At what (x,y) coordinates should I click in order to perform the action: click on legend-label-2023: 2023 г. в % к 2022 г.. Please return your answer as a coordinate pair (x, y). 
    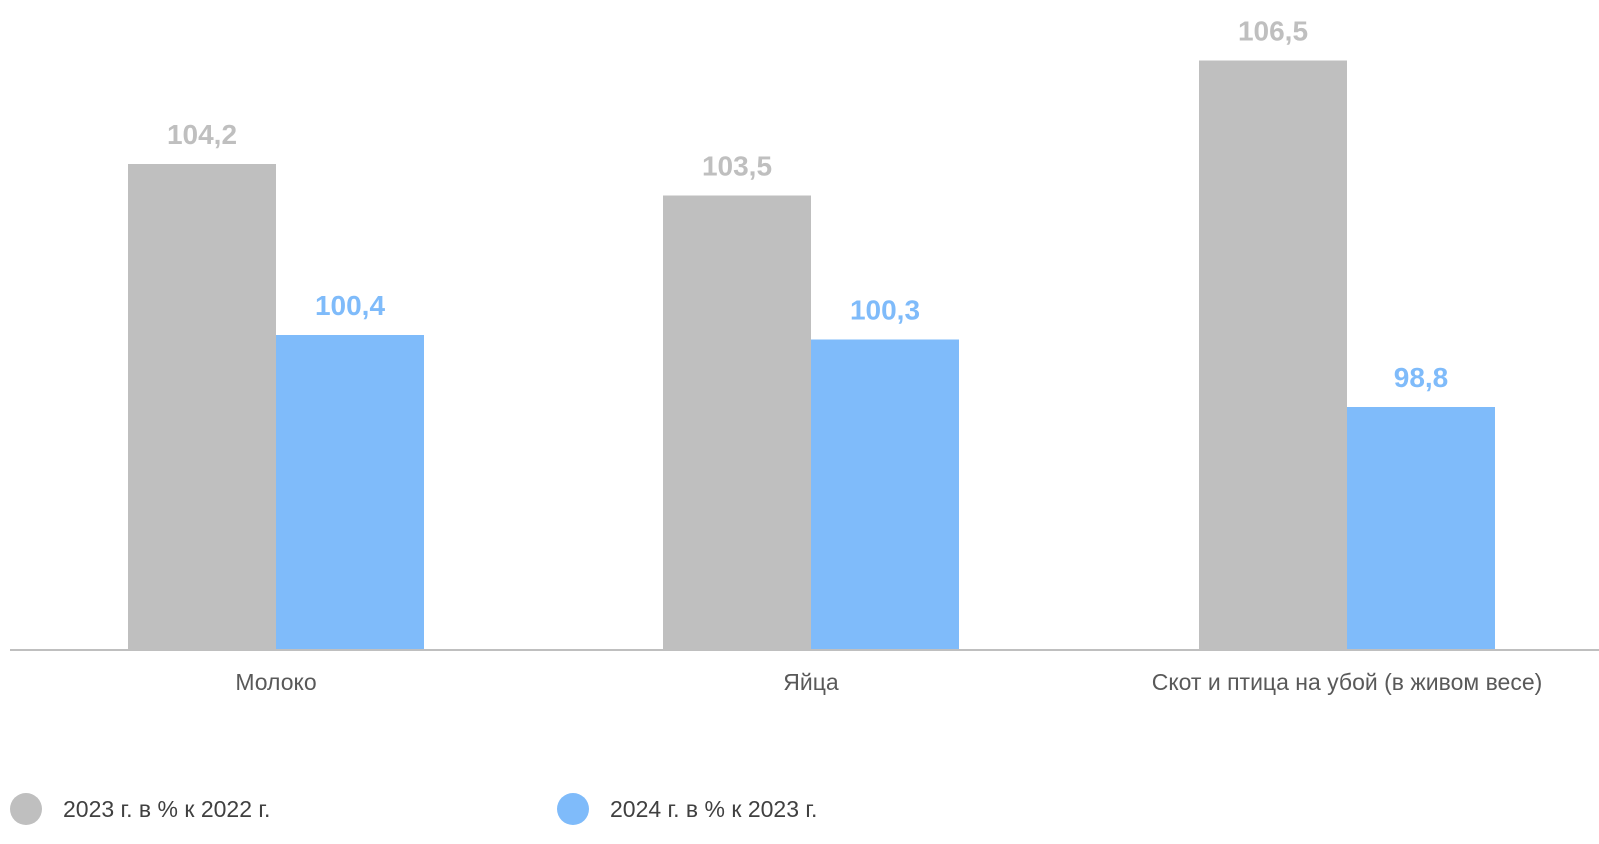
    Looking at the image, I should click on (167, 808).